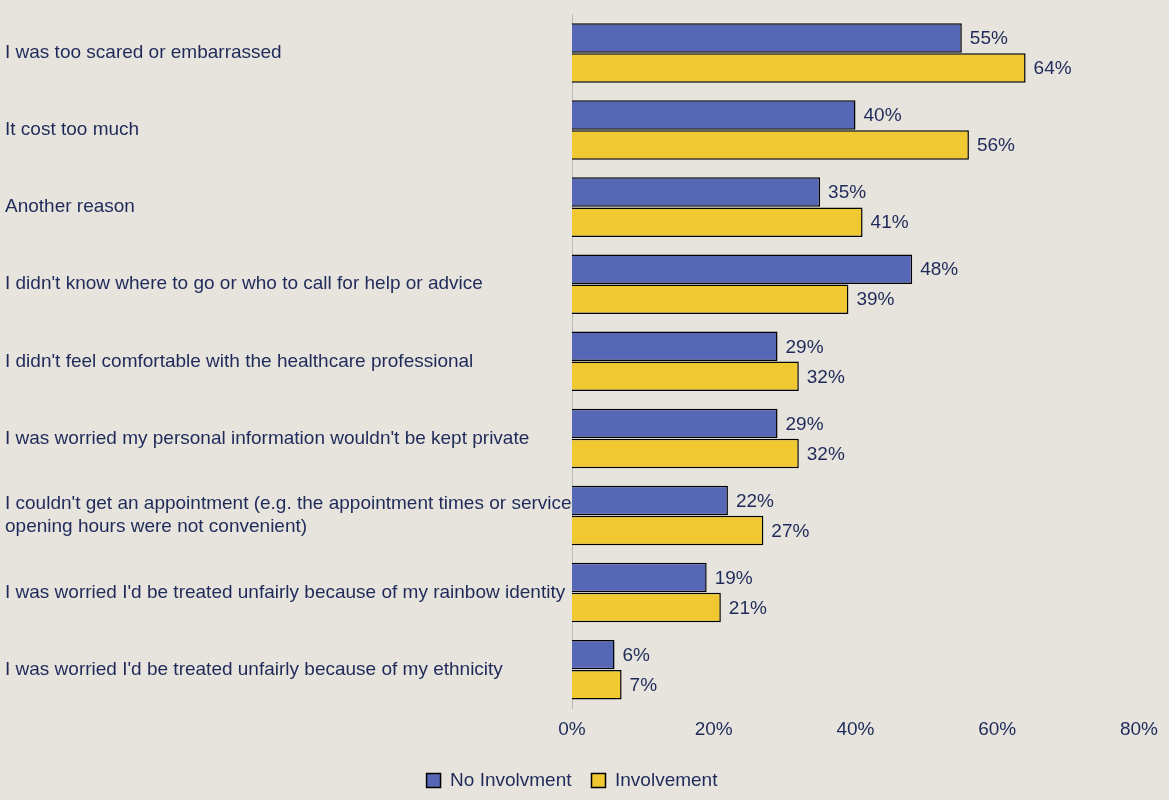 The height and width of the screenshot is (800, 1169). What do you see at coordinates (755, 500) in the screenshot?
I see `data-label: 22%` at bounding box center [755, 500].